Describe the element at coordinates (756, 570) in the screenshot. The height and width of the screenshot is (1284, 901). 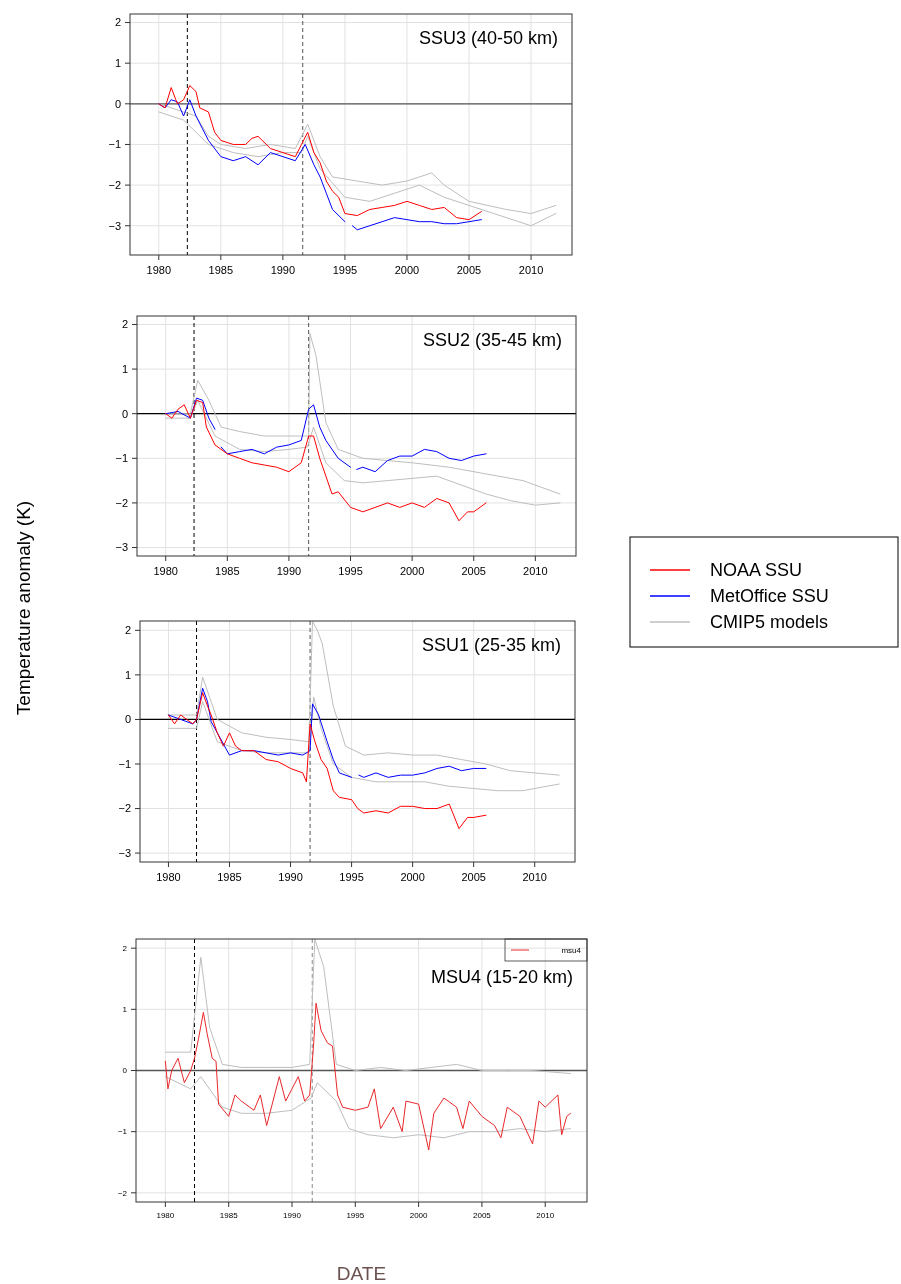
I see `legend-label: NOAA SSU` at that location.